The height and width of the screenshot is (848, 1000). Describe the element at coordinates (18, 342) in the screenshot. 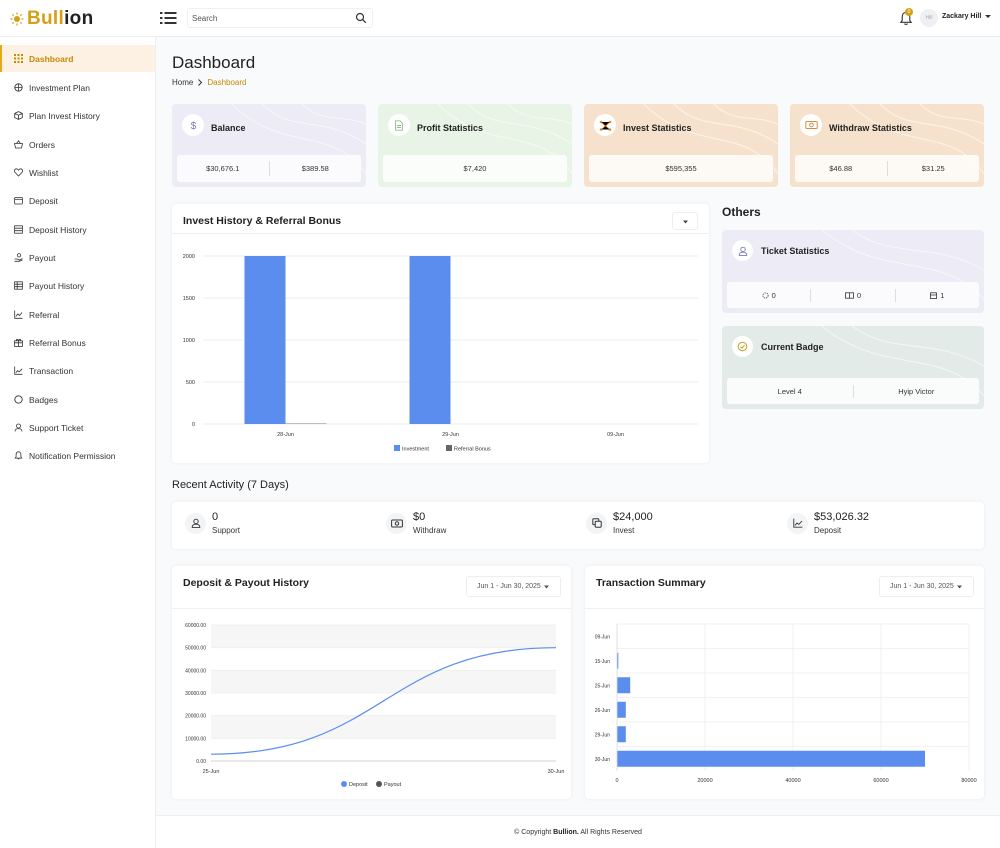

I see `gift-icon` at that location.